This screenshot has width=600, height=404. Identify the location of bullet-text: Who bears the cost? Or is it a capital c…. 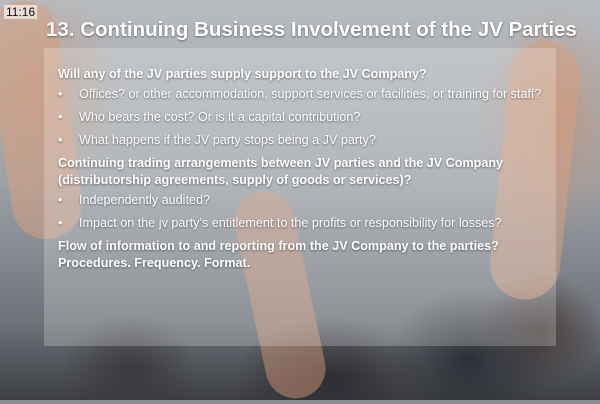
(220, 117).